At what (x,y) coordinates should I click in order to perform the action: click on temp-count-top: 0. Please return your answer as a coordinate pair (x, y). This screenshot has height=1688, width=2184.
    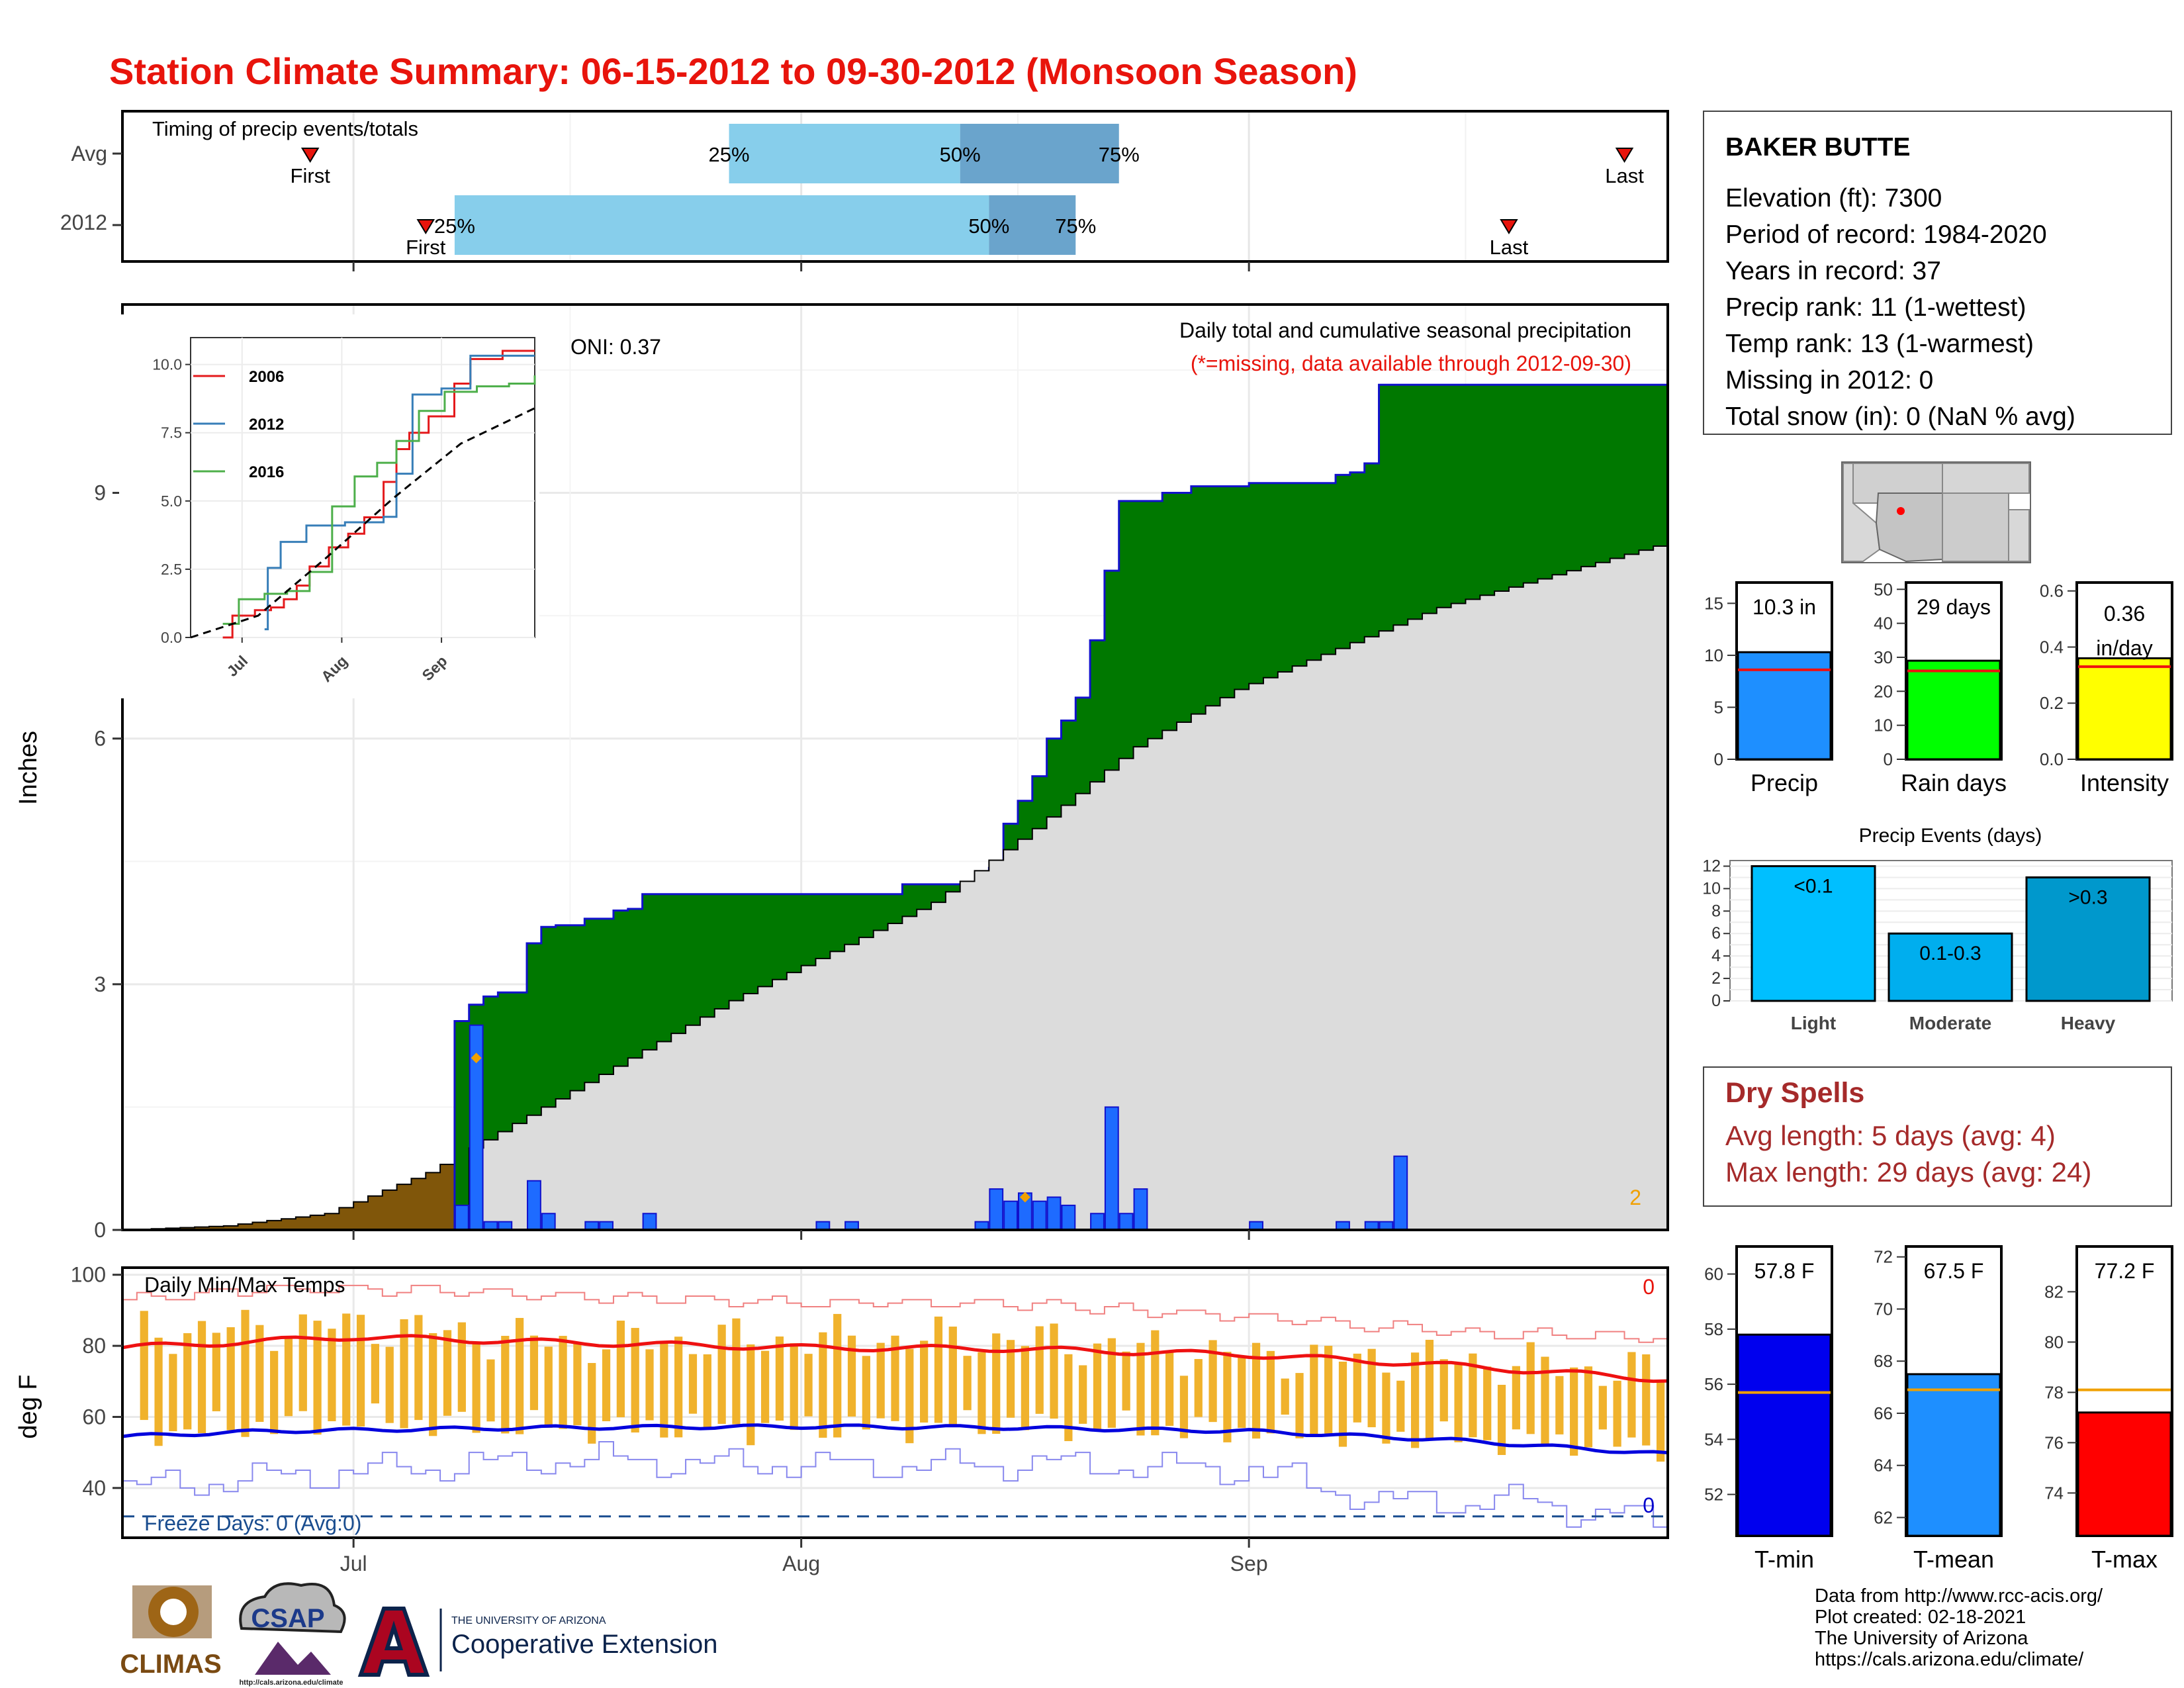
    Looking at the image, I should click on (1649, 1287).